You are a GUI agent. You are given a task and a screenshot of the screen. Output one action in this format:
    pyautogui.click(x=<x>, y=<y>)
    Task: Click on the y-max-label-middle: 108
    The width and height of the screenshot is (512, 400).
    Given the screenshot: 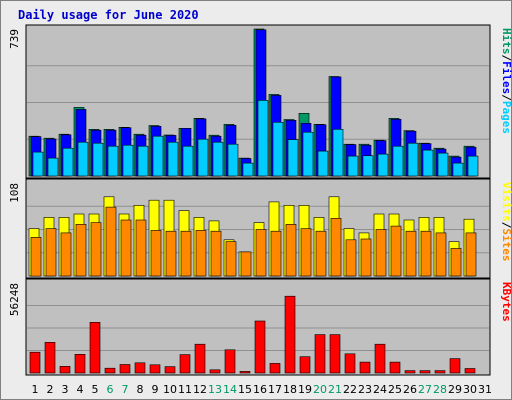 What is the action you would take?
    pyautogui.click(x=14, y=193)
    